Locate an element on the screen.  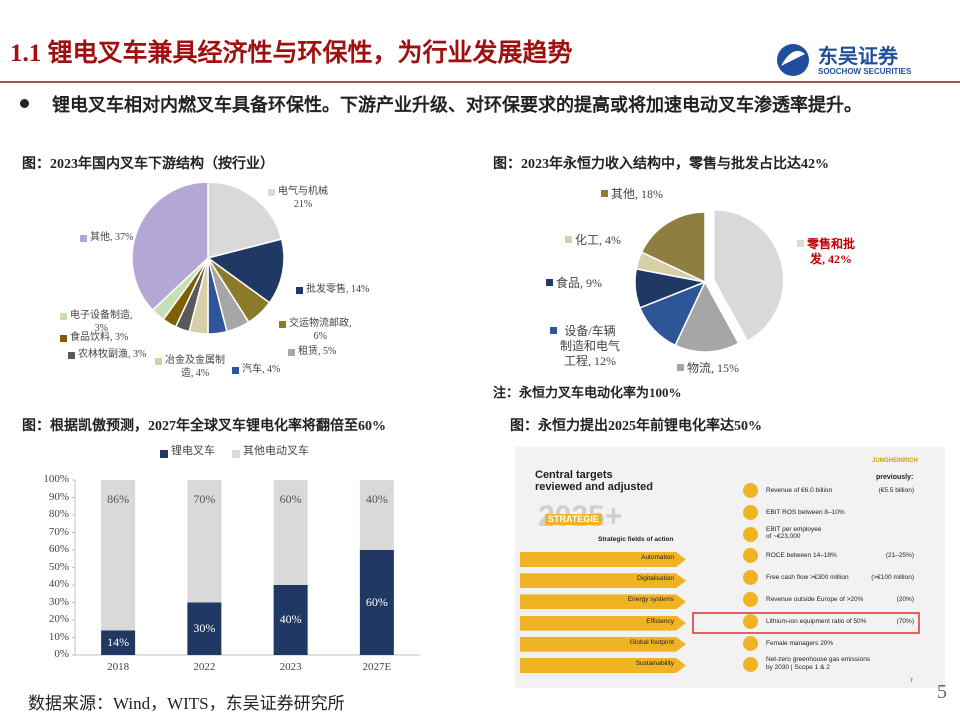
y-tick-label: 10% is located at coordinates (58, 636).